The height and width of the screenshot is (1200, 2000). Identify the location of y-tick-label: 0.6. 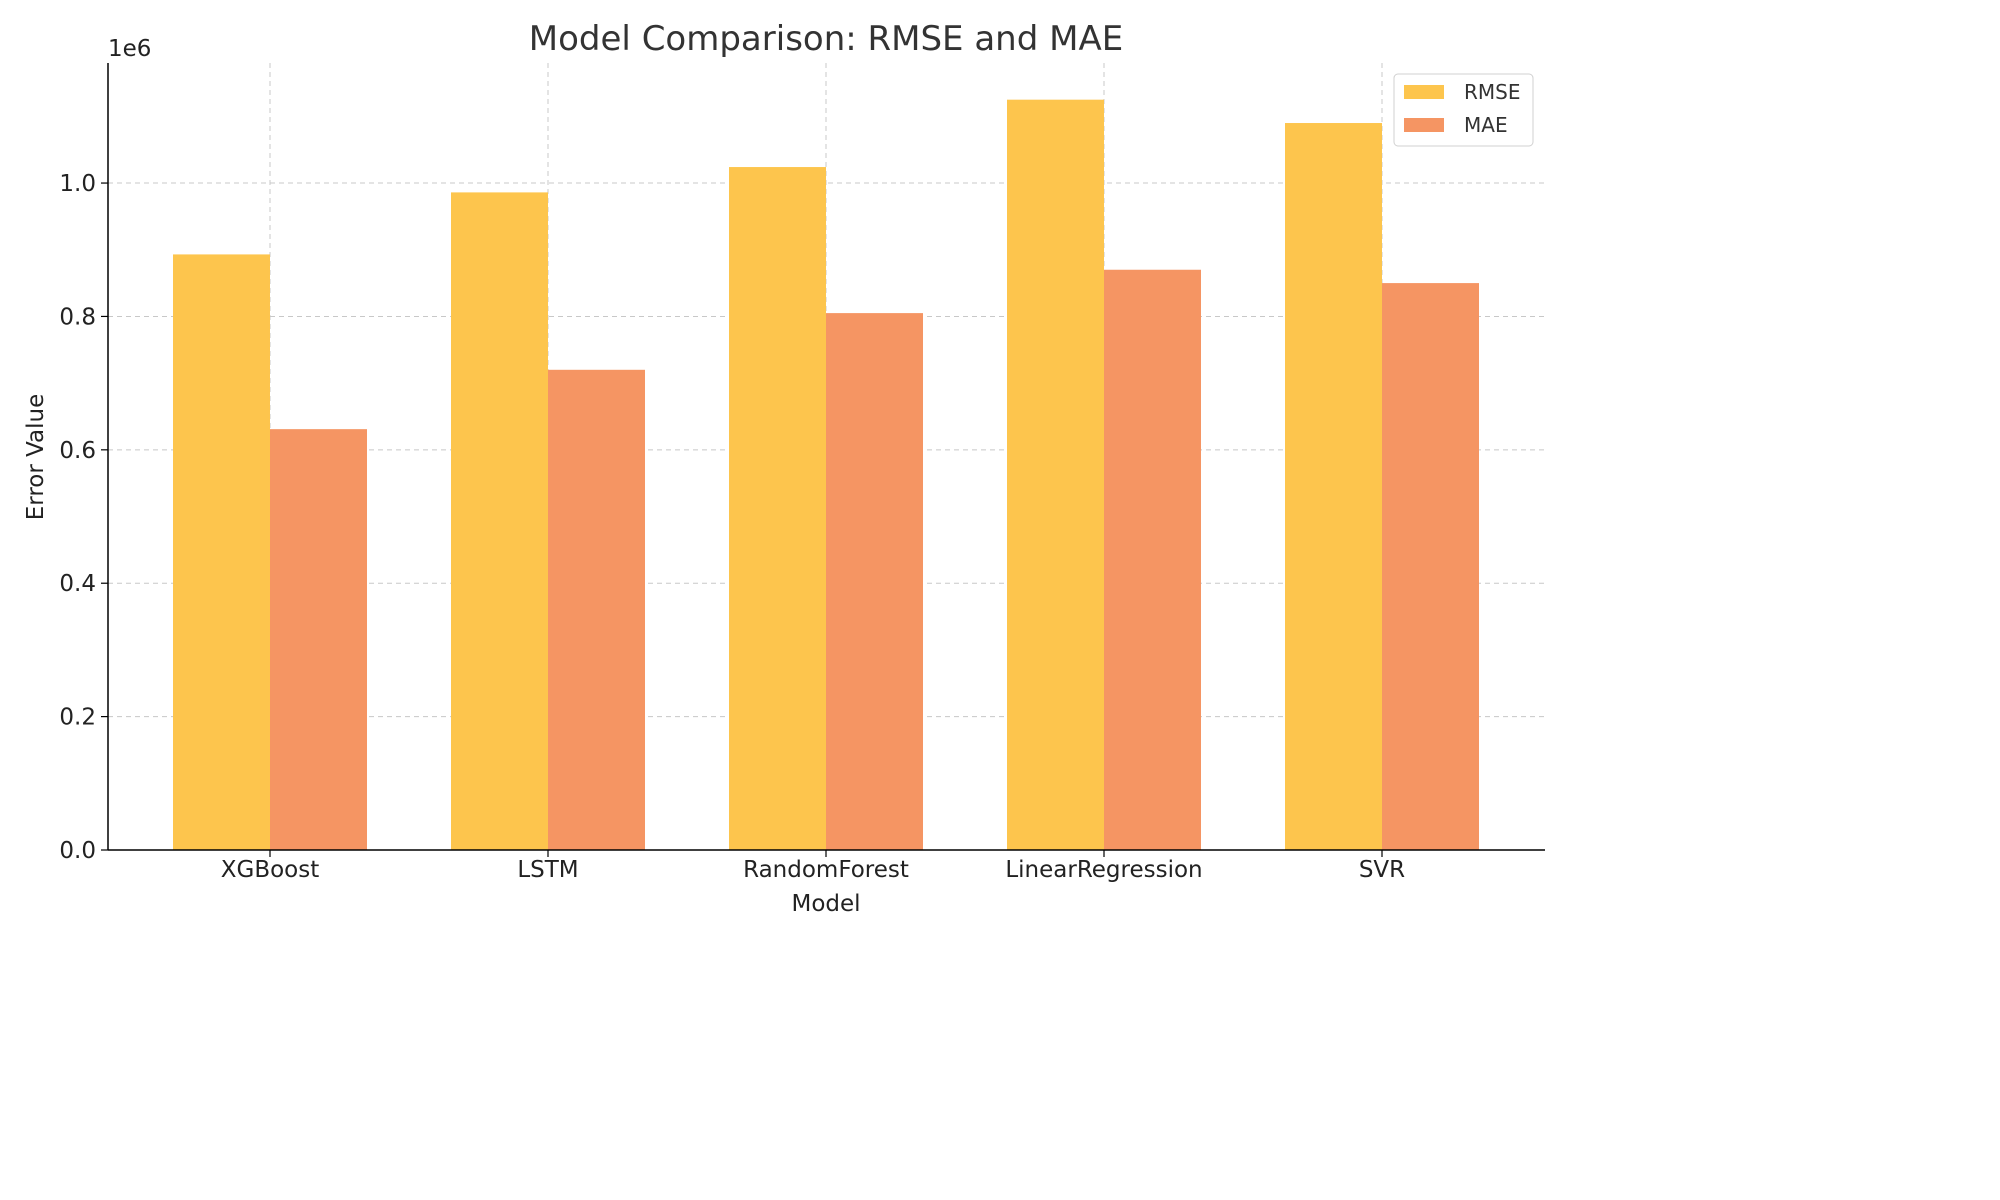
(77, 451).